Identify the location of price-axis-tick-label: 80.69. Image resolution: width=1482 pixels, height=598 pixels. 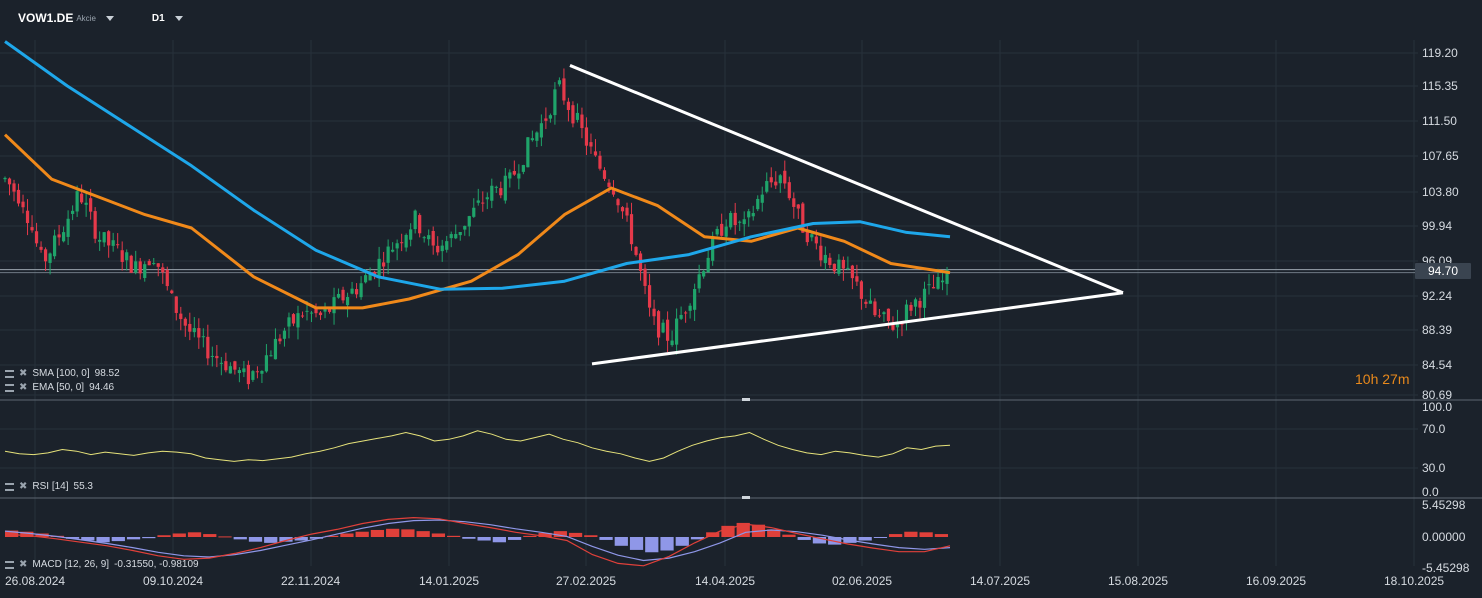
(1437, 395).